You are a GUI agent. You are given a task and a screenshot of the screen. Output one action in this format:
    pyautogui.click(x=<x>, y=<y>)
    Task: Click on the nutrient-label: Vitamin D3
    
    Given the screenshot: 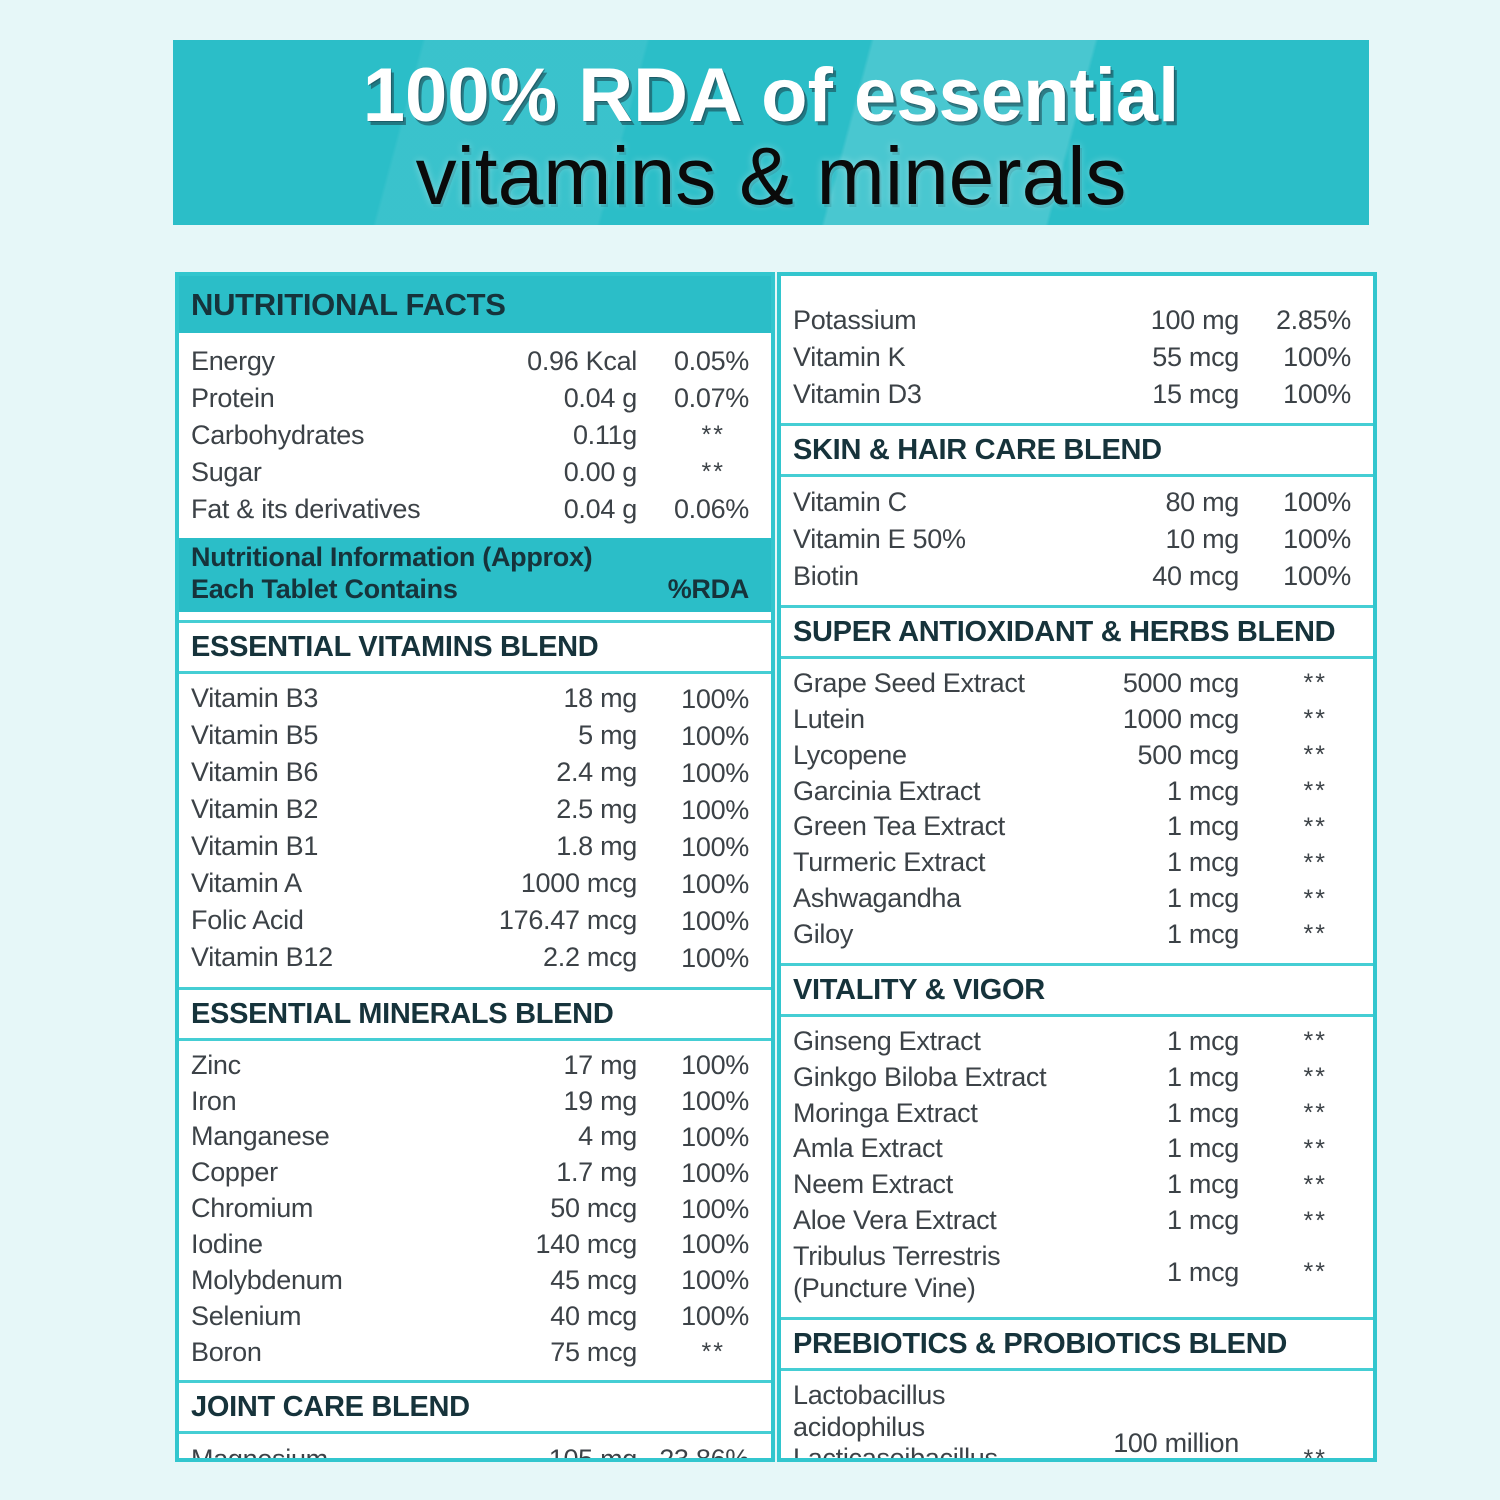 What is the action you would take?
    pyautogui.click(x=857, y=393)
    